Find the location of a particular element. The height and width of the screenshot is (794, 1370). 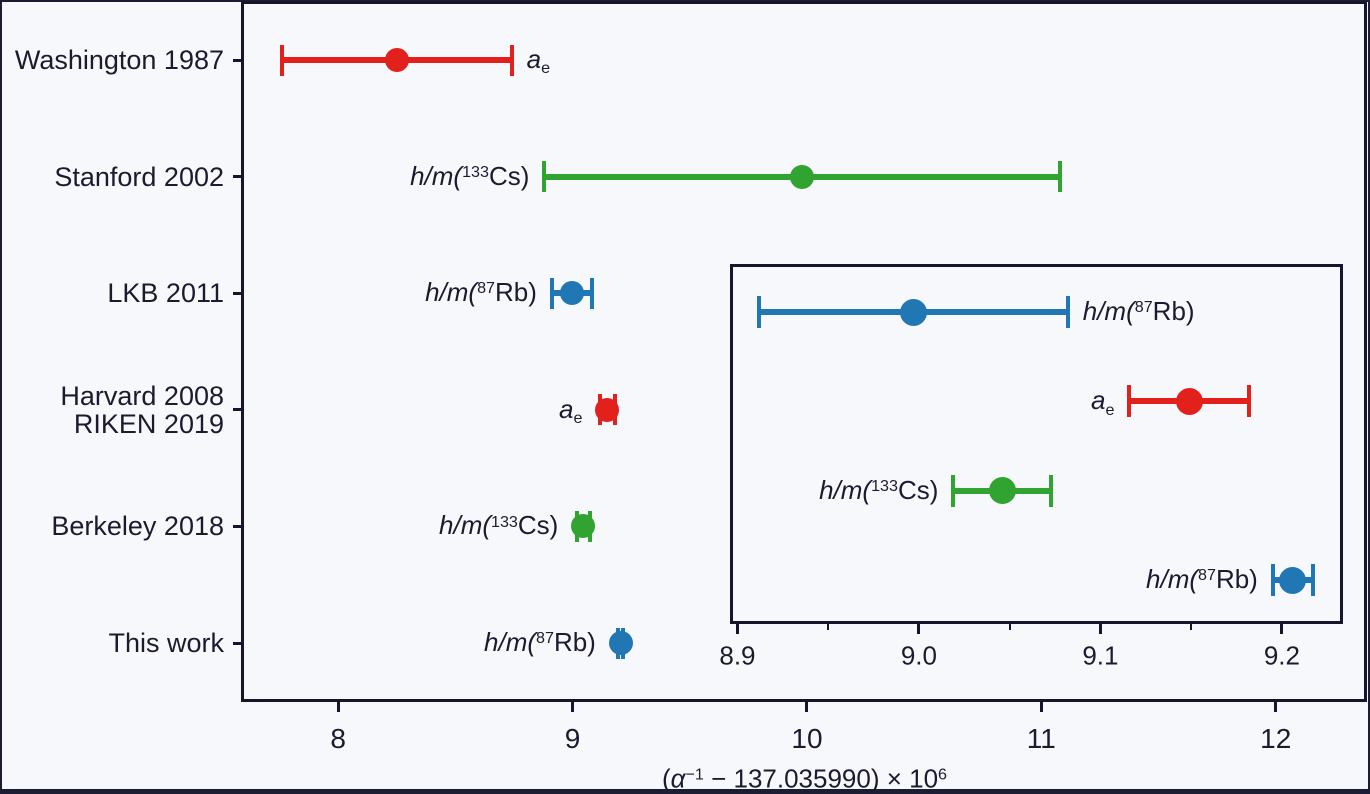

inset-x-tick-label: 9.1 is located at coordinates (1100, 655).